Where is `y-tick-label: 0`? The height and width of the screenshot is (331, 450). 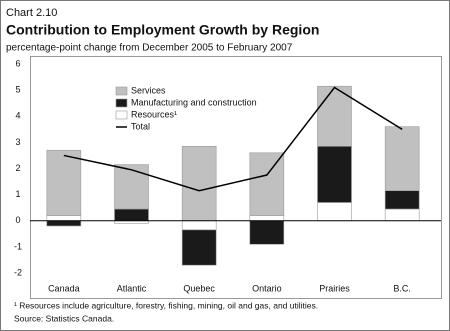 y-tick-label: 0 is located at coordinates (17, 220).